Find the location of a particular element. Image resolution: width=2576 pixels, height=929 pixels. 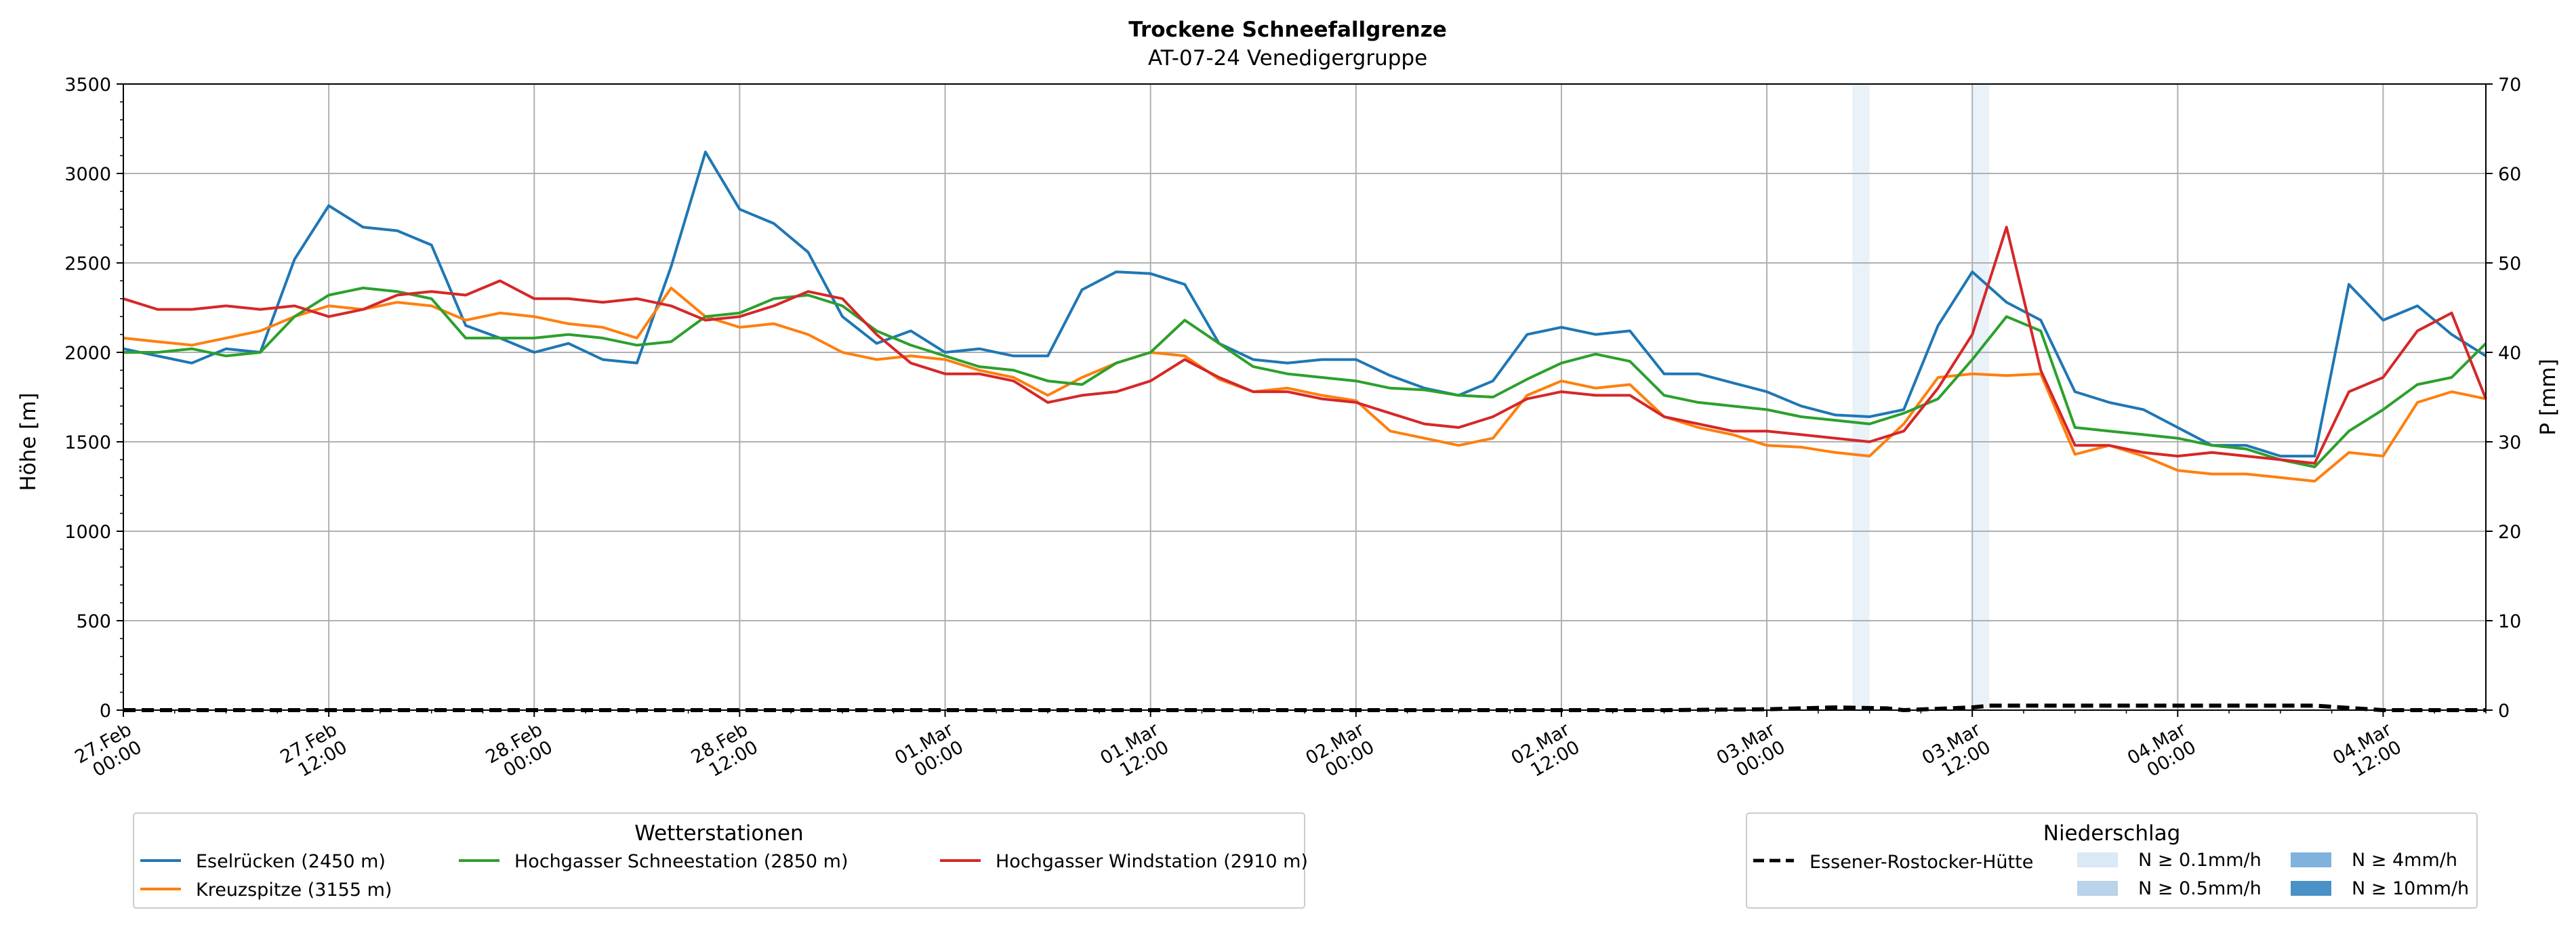

x-tick-label: 03.Mar00:00 is located at coordinates (1751, 753).